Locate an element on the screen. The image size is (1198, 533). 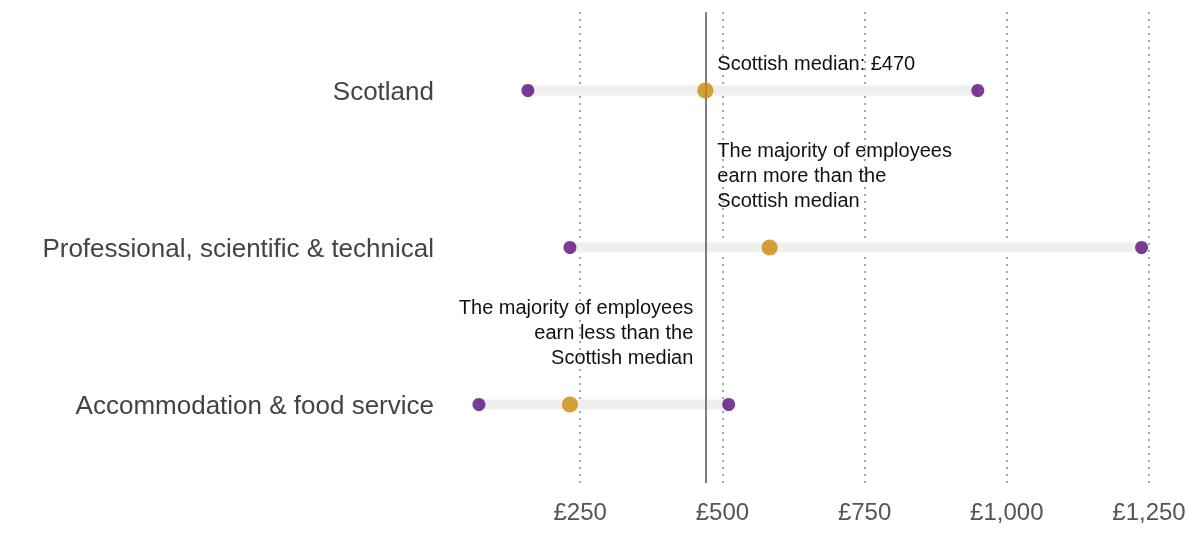
x-tick-label: £500 is located at coordinates (722, 511).